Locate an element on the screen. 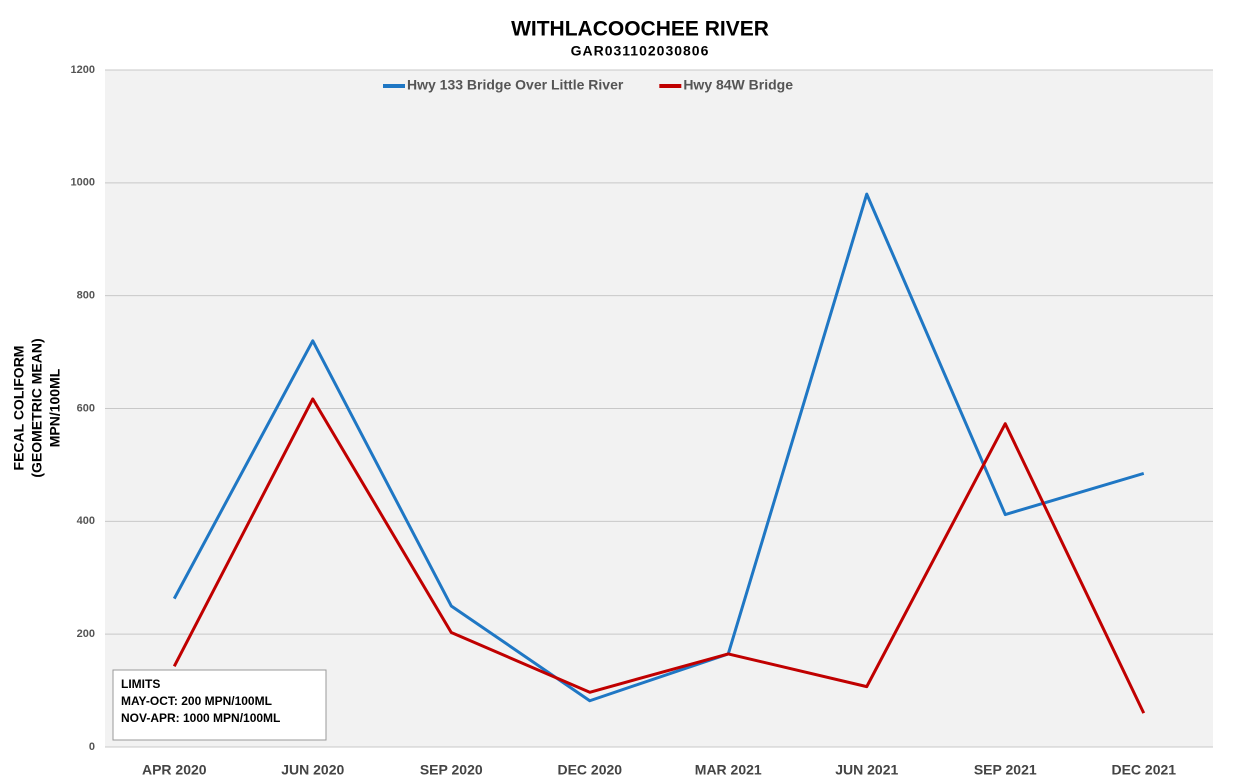  y-tick-label: 1000 is located at coordinates (83, 183).